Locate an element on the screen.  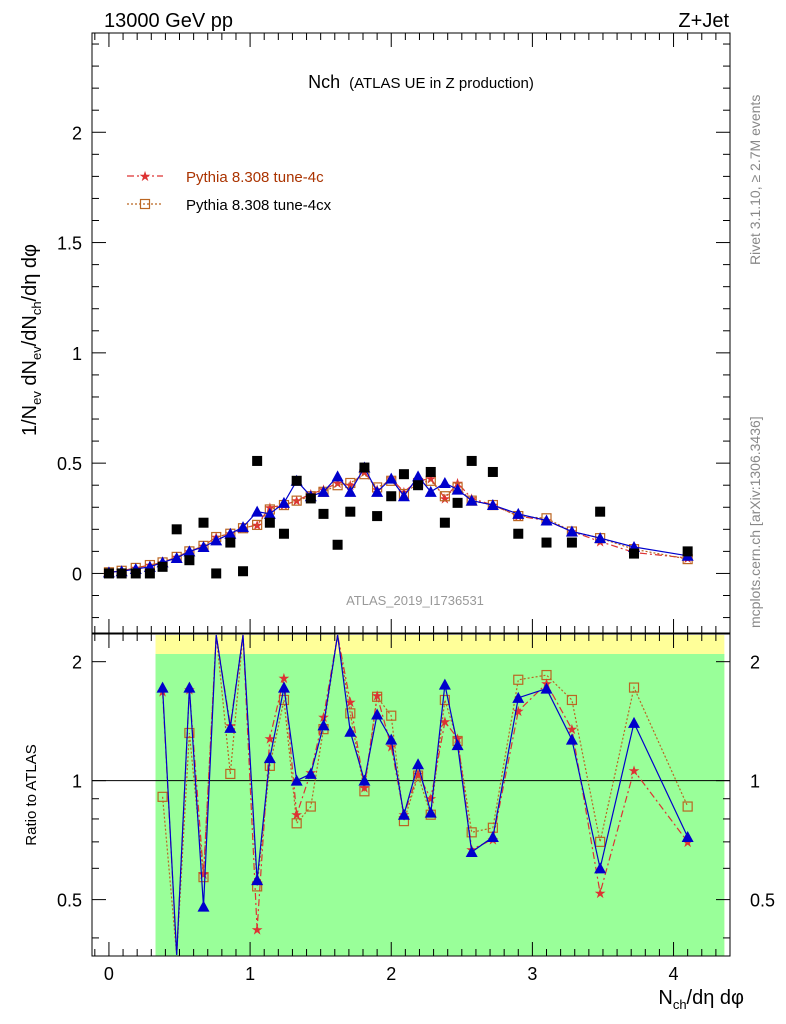
legend-label-tune-4cx: Pythia 8.308 tune-4cx is located at coordinates (259, 205).